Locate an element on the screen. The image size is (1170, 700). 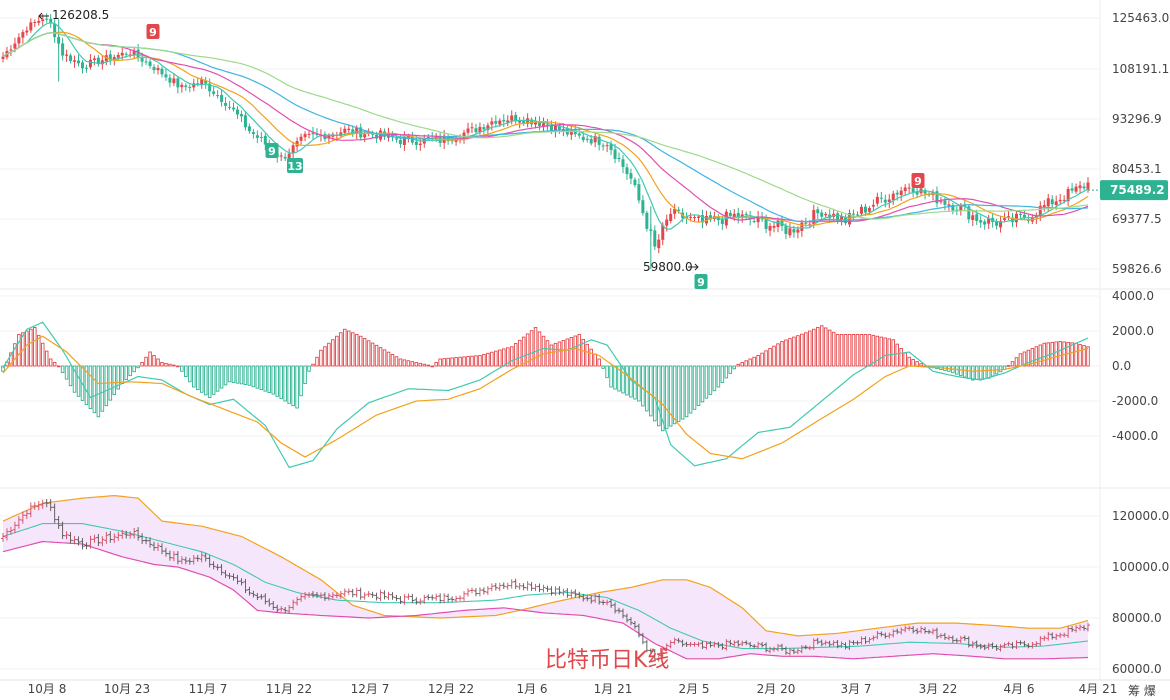
last-price-tag is located at coordinates (1134, 190).